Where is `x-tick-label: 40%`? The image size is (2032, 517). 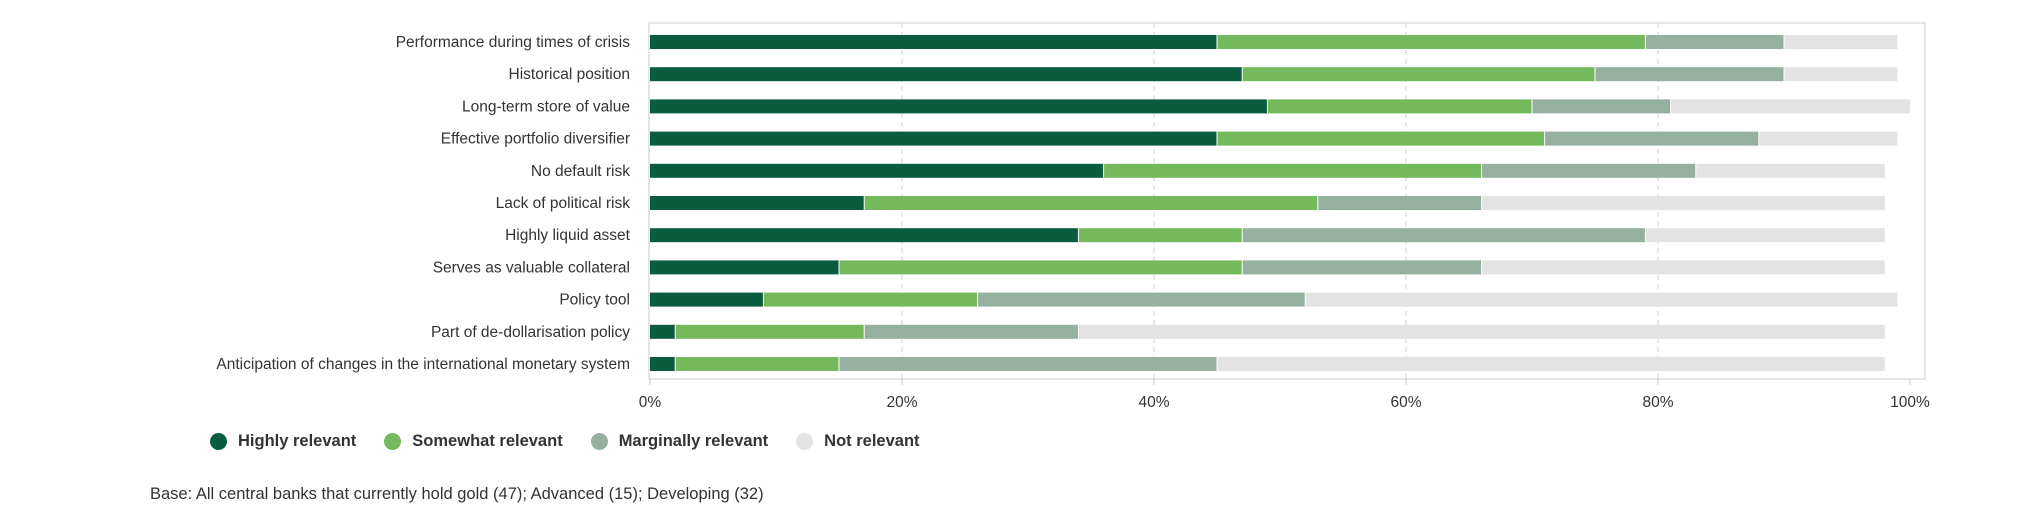 x-tick-label: 40% is located at coordinates (1153, 402).